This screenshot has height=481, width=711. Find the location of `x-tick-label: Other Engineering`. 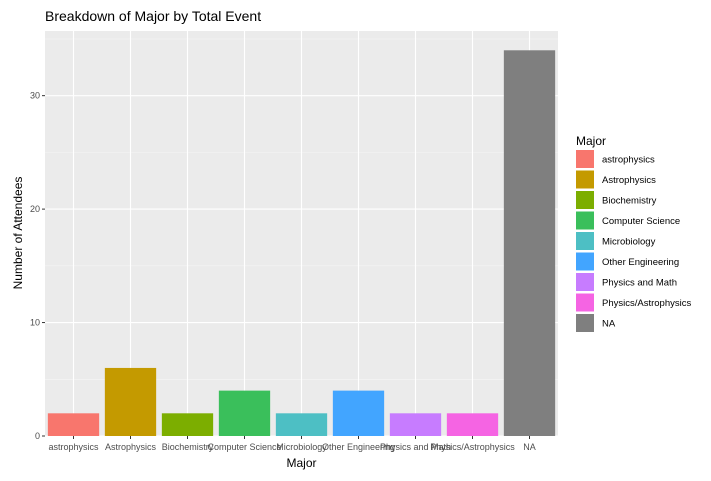

x-tick-label: Other Engineering is located at coordinates (358, 447).